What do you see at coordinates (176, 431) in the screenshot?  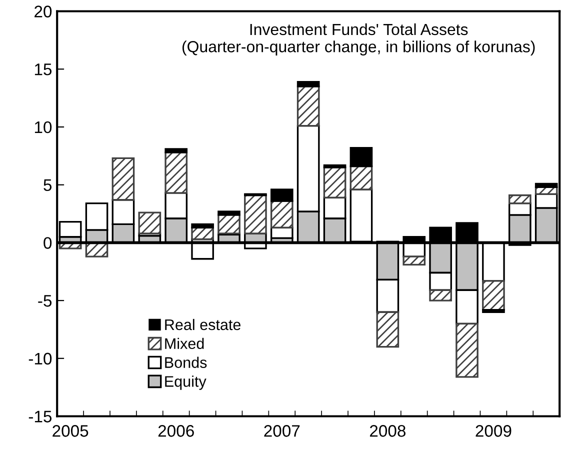 I see `x-tick-label: 2006` at bounding box center [176, 431].